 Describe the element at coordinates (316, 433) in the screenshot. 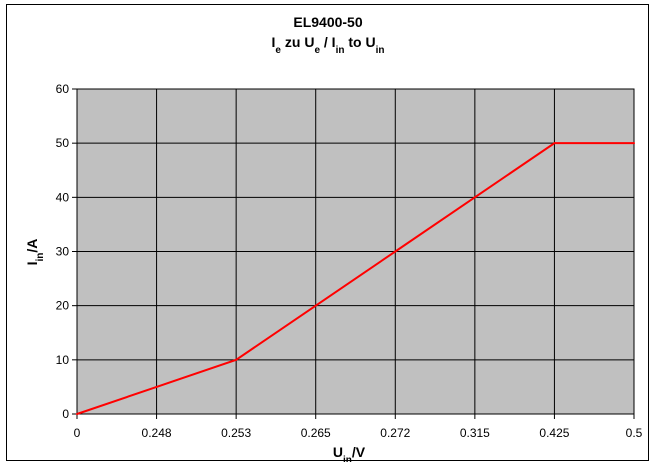

I see `x-tick-label: 0.265` at that location.